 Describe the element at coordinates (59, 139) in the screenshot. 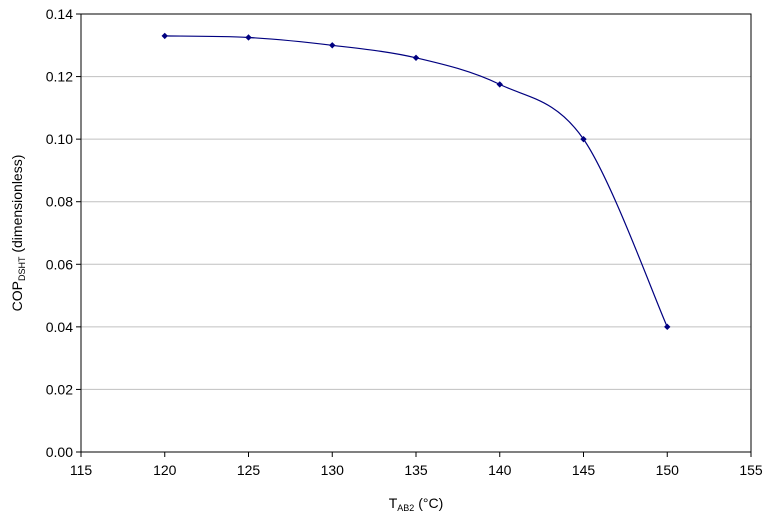

I see `y-tick-label: 0.10` at that location.